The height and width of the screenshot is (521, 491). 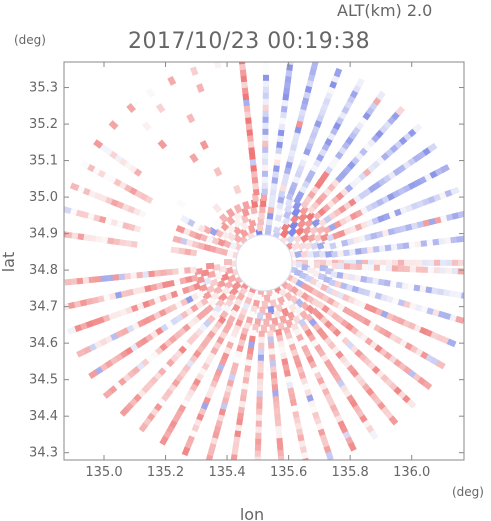 I want to click on y-tick-label: 34.5, so click(x=43, y=380).